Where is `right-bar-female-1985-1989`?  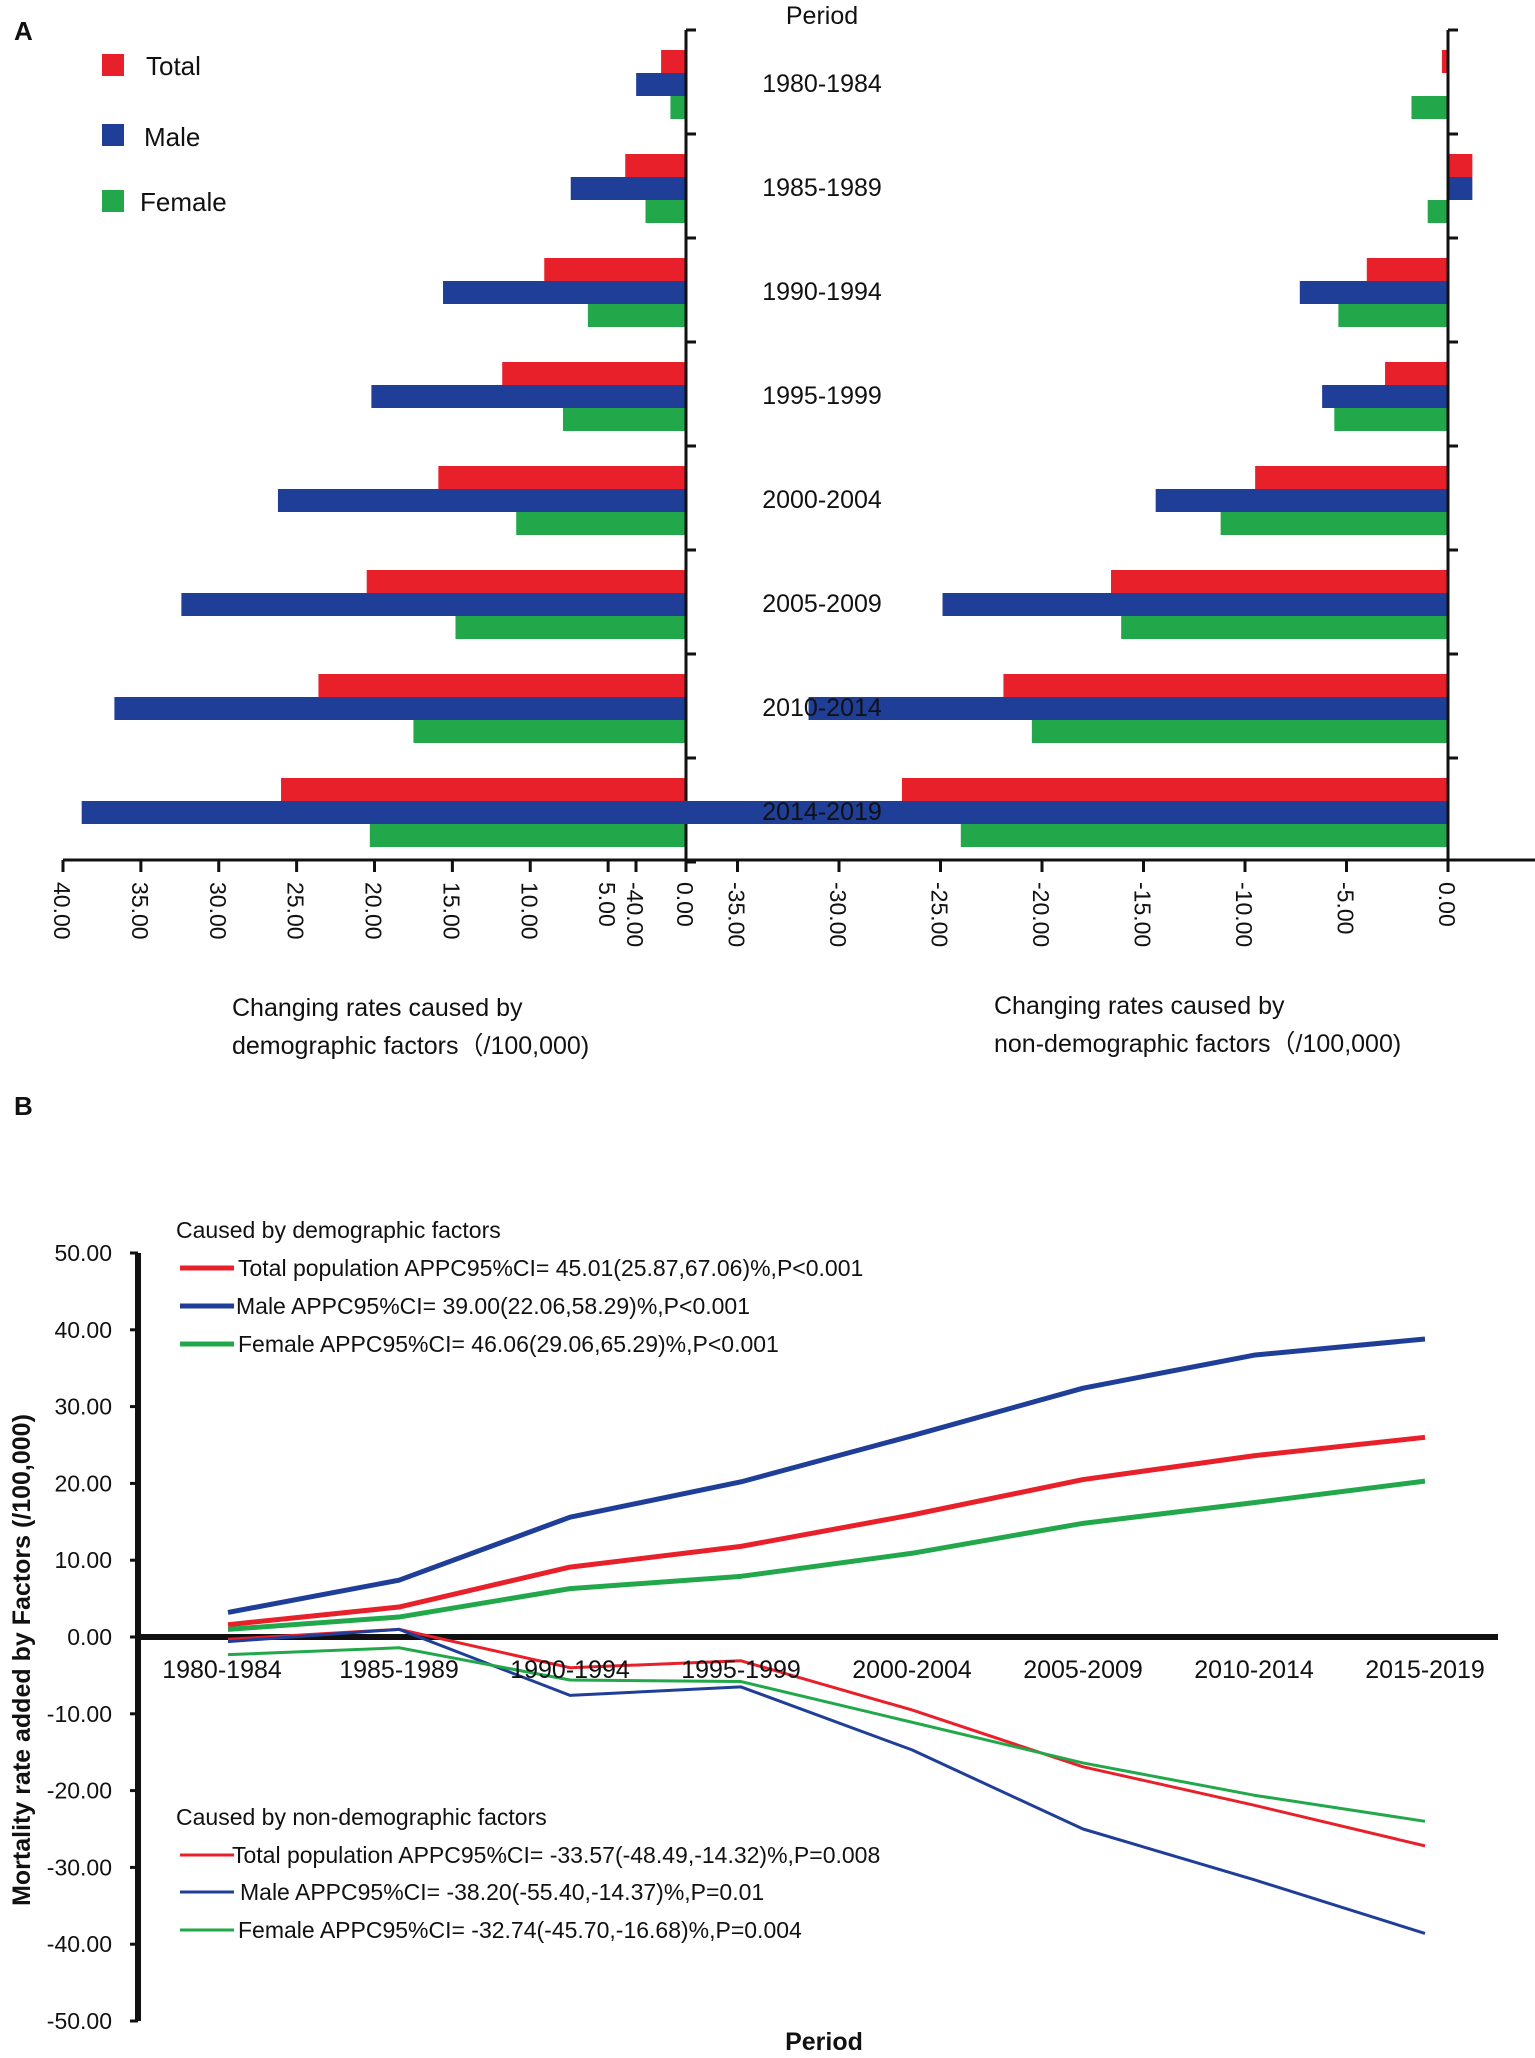 right-bar-female-1985-1989 is located at coordinates (1437, 211).